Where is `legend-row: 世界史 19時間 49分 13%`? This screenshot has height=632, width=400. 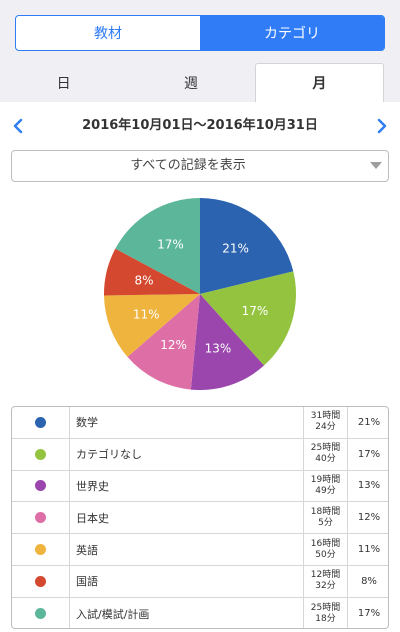 legend-row: 世界史 19時間 49分 13% is located at coordinates (200, 486).